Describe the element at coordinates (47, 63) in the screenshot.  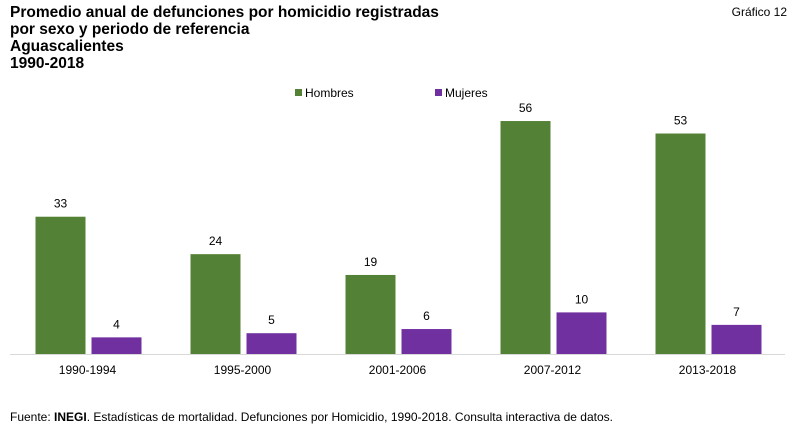
I see `title-line: 1990-2018` at that location.